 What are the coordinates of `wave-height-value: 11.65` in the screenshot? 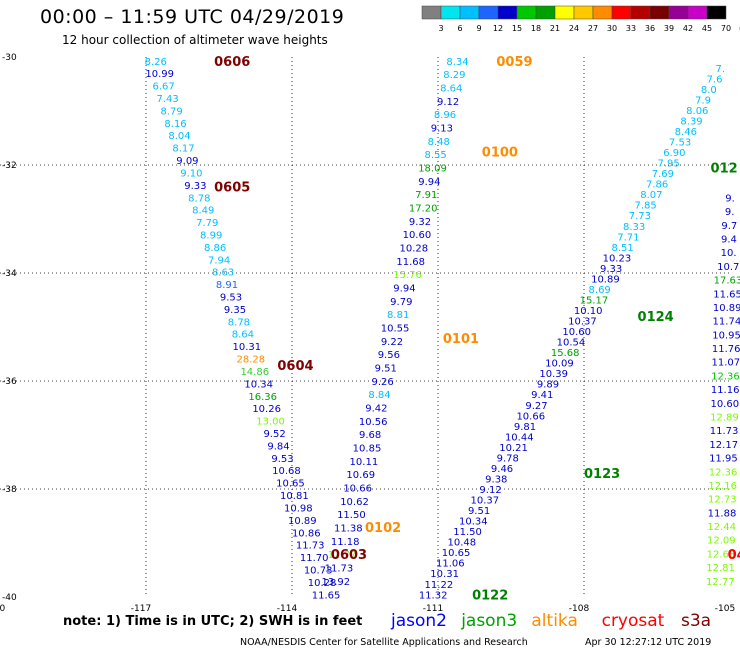 It's located at (726, 294).